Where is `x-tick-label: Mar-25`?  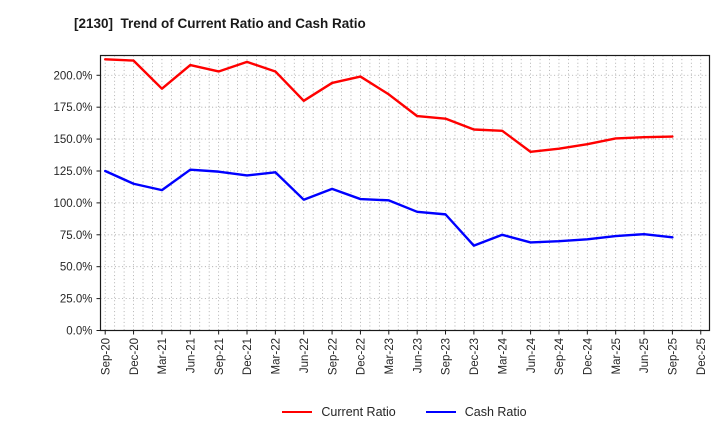
x-tick-label: Mar-25 is located at coordinates (617, 356).